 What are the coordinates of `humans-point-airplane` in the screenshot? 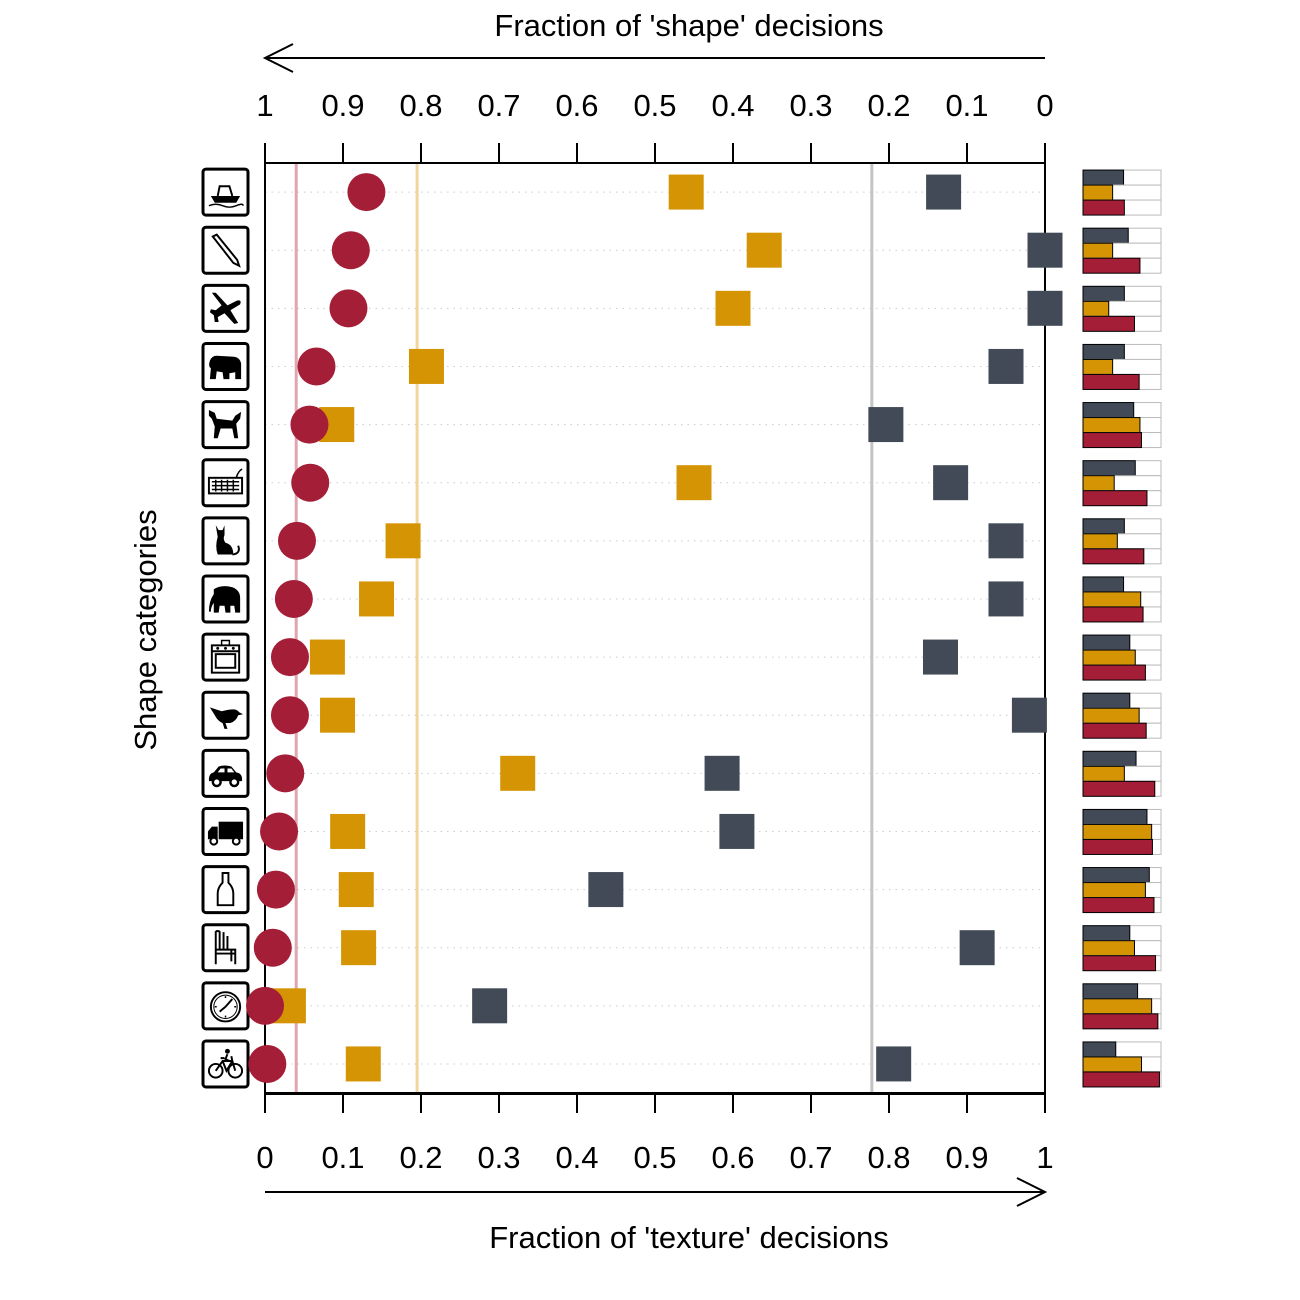 It's located at (348, 308).